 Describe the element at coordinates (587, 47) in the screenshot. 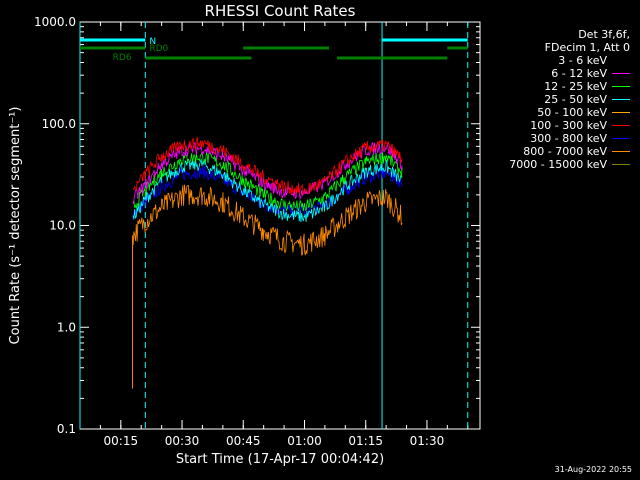

I see `legend-header-line-2: FDecim 1, Att 0` at that location.